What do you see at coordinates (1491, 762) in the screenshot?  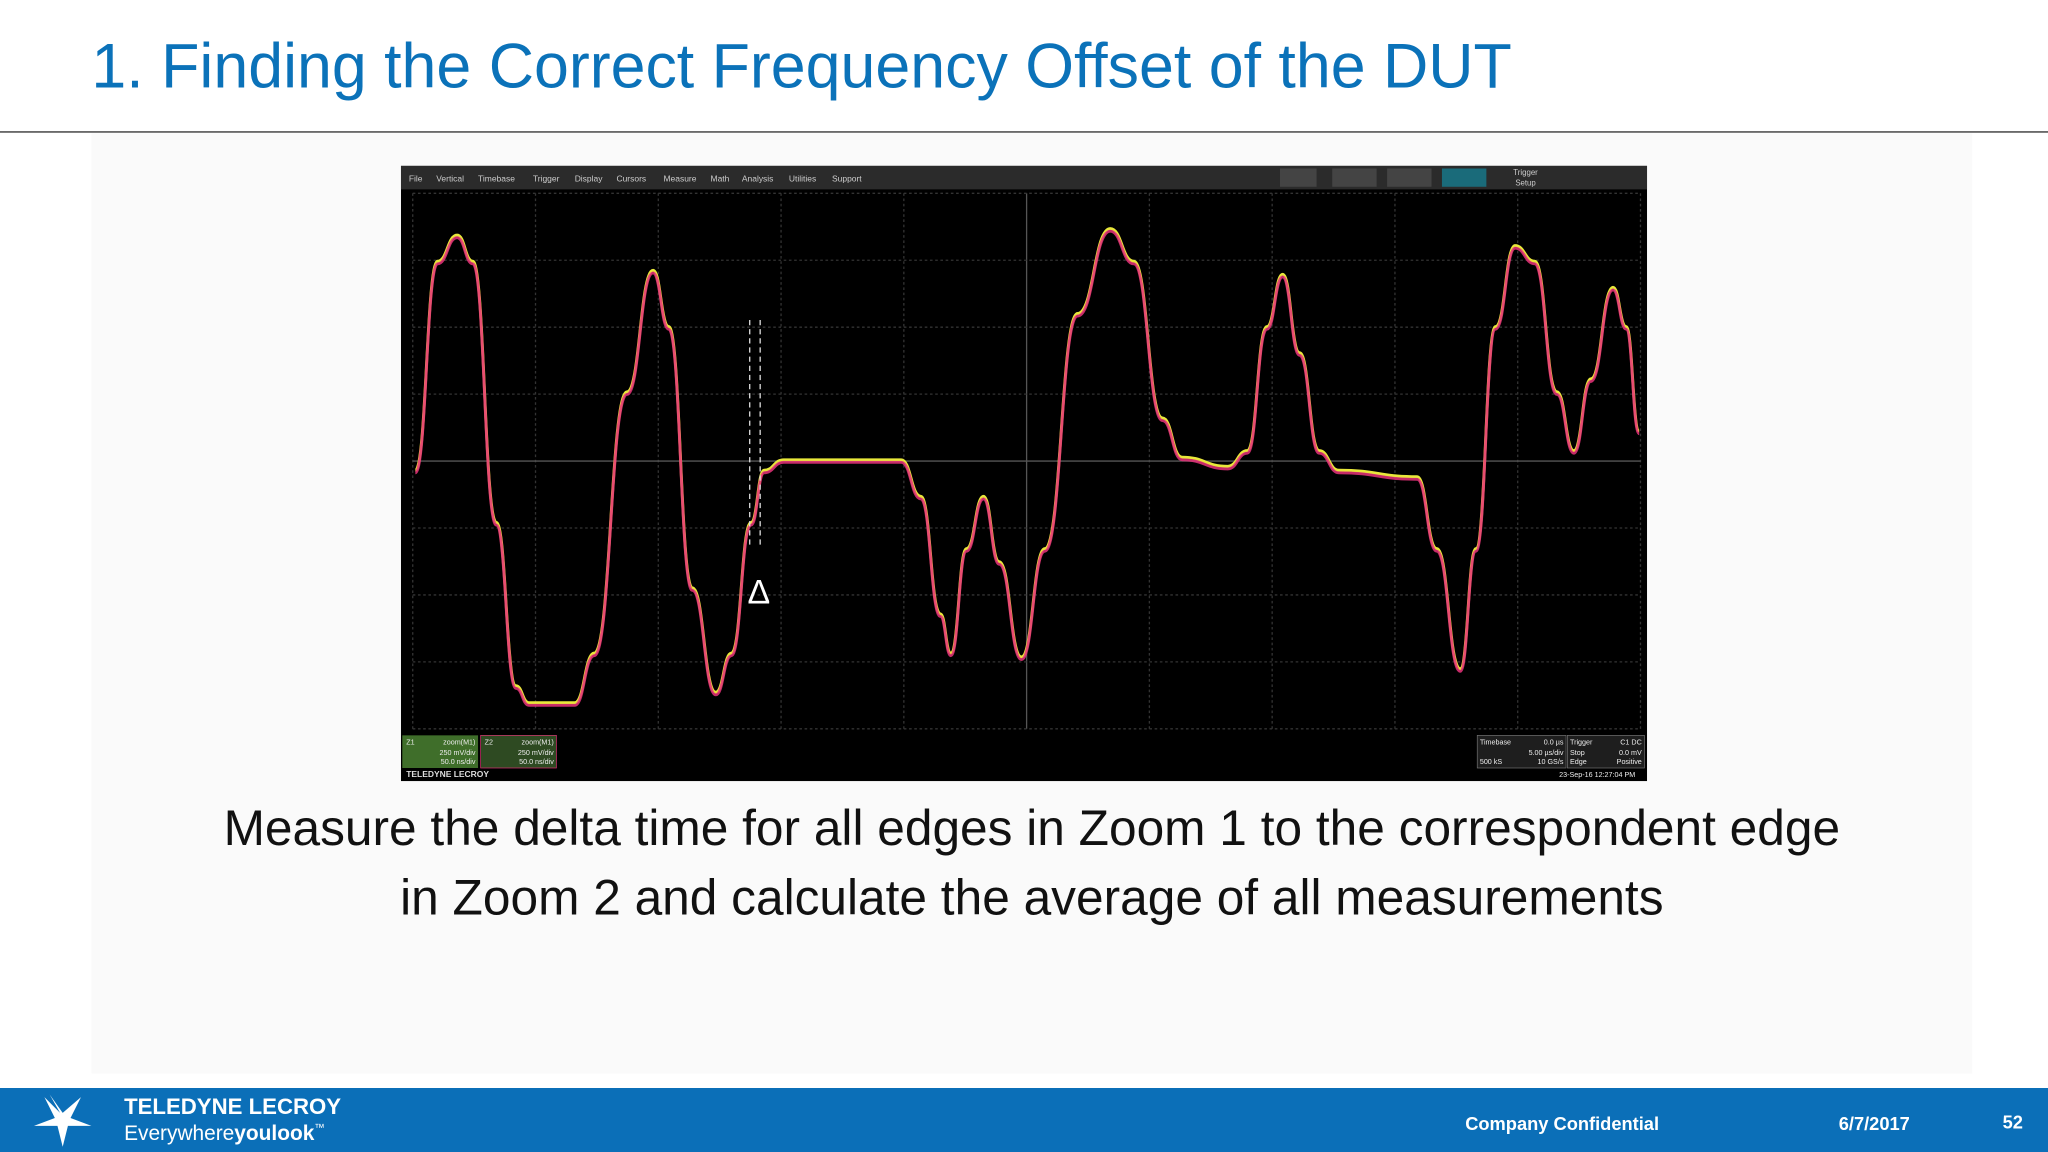 I see `timebase-samples: 500 kS` at bounding box center [1491, 762].